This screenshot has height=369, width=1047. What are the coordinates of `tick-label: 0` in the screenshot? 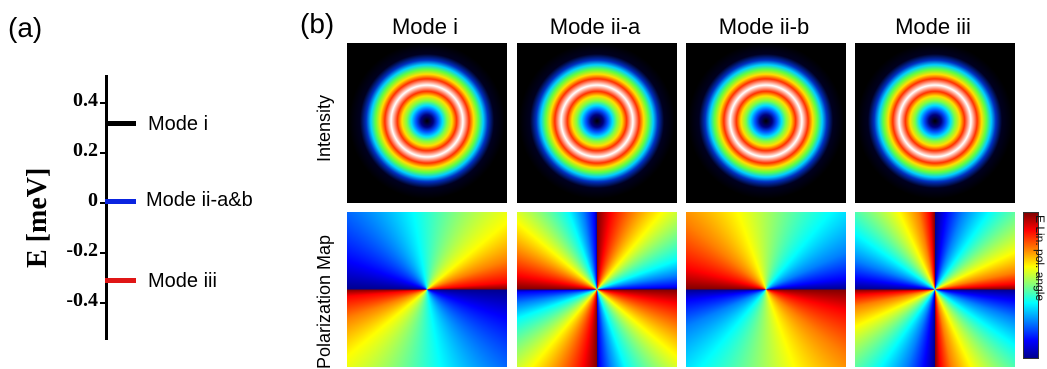 It's located at (93, 200).